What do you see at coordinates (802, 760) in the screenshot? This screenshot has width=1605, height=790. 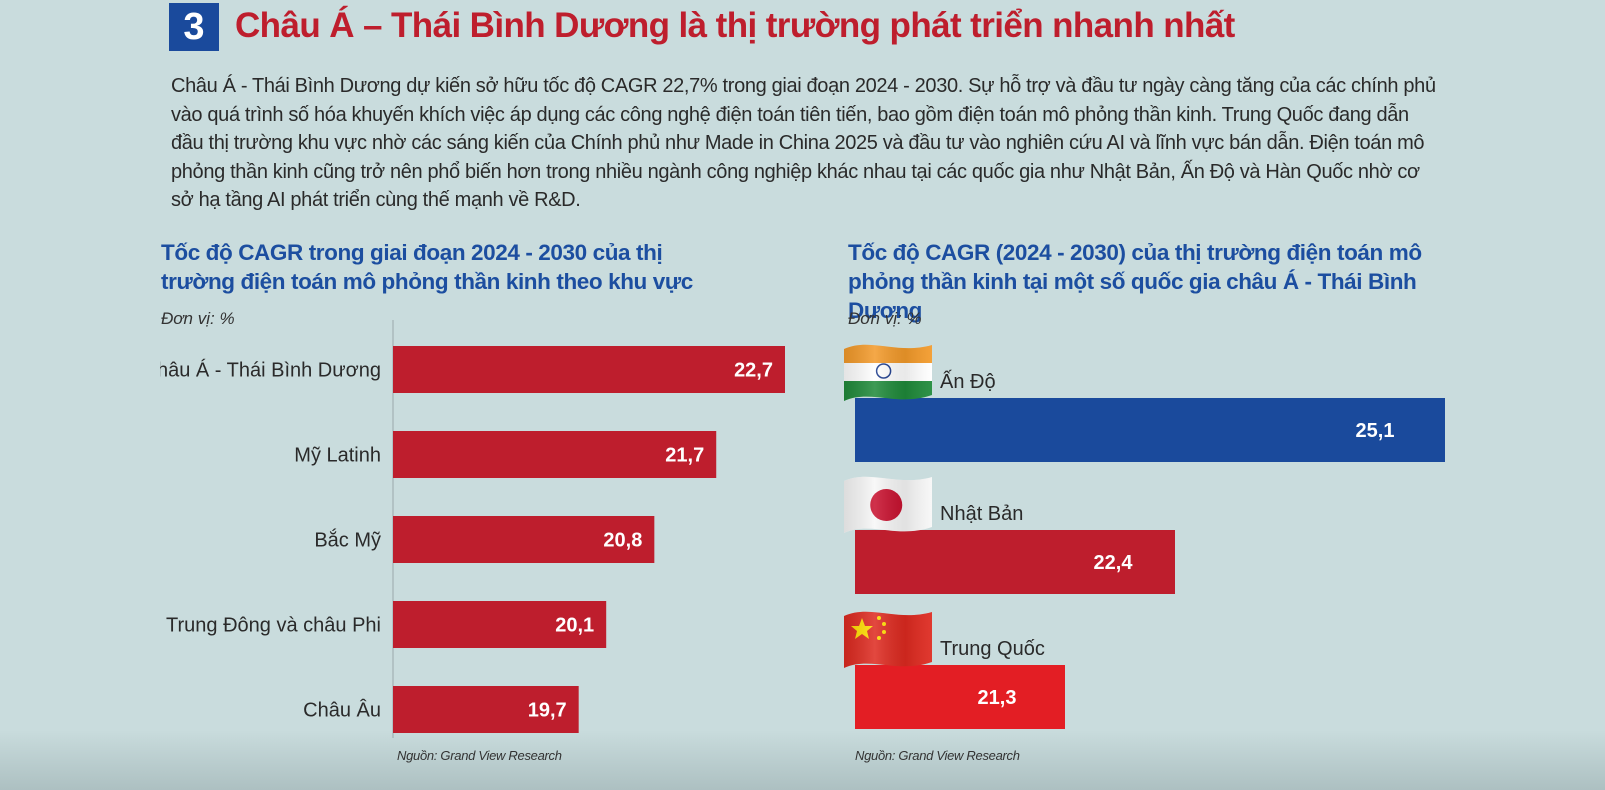 I see `bottom-shadow` at bounding box center [802, 760].